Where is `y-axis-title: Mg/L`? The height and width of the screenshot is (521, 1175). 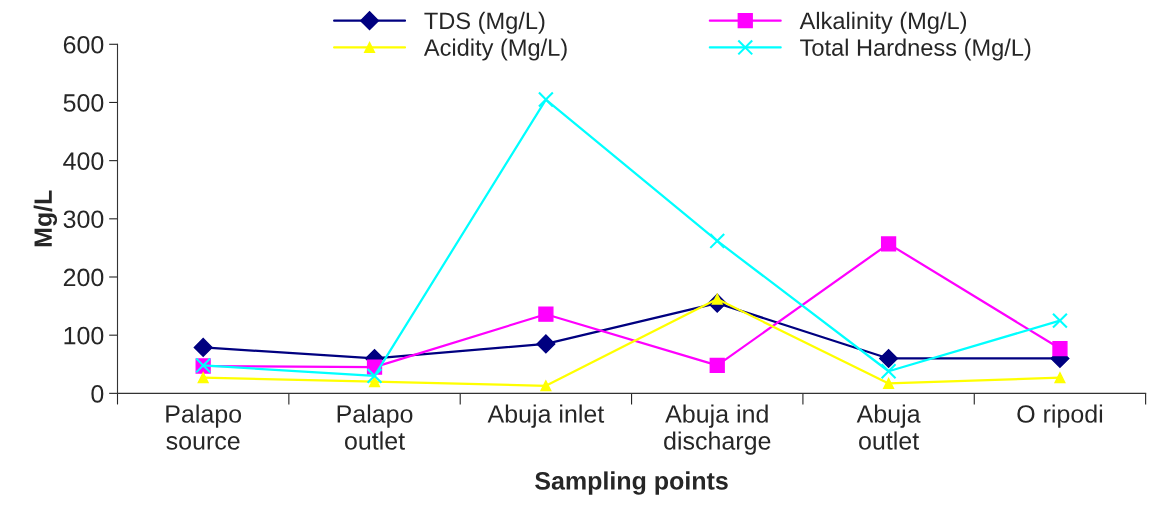
y-axis-title: Mg/L is located at coordinates (45, 218).